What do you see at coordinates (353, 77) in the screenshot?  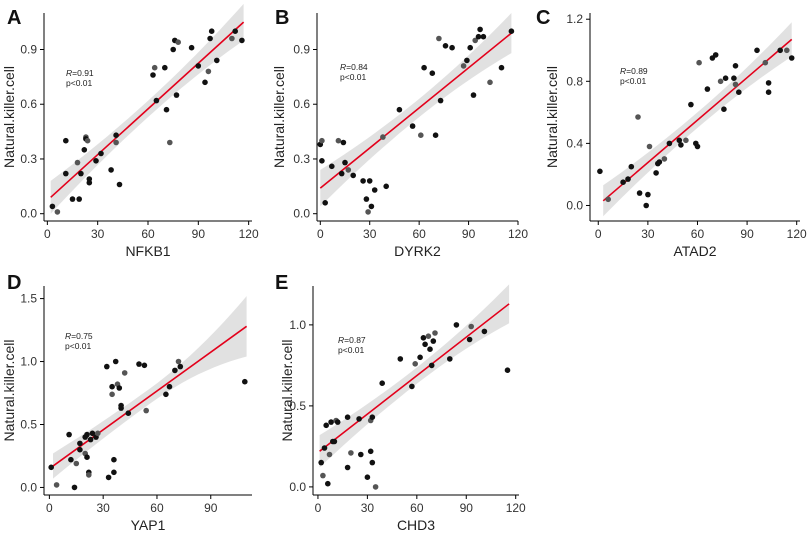 I see `p-value-annotation: p<0.01` at bounding box center [353, 77].